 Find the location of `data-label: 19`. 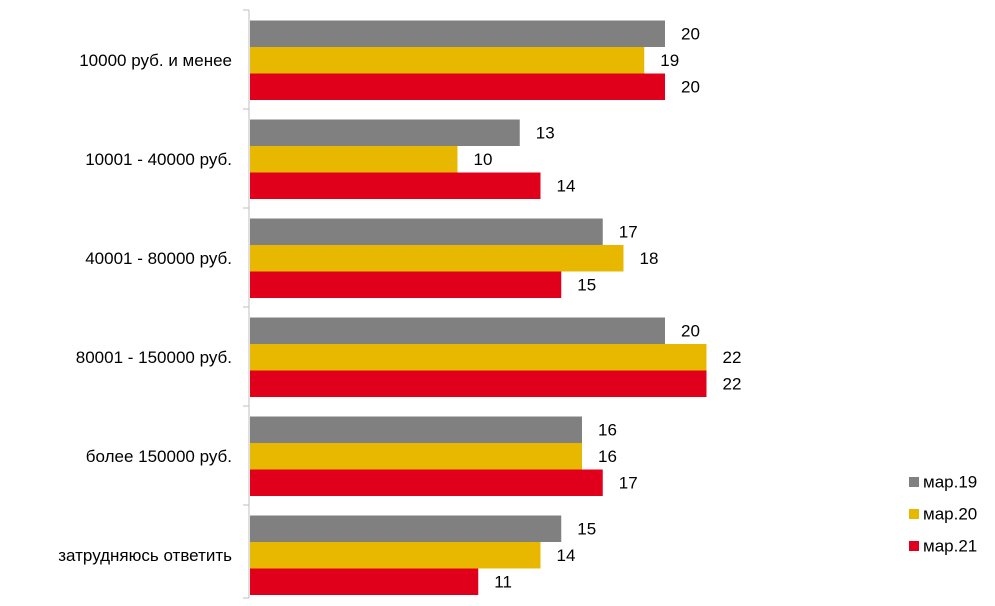

data-label: 19 is located at coordinates (669, 60).